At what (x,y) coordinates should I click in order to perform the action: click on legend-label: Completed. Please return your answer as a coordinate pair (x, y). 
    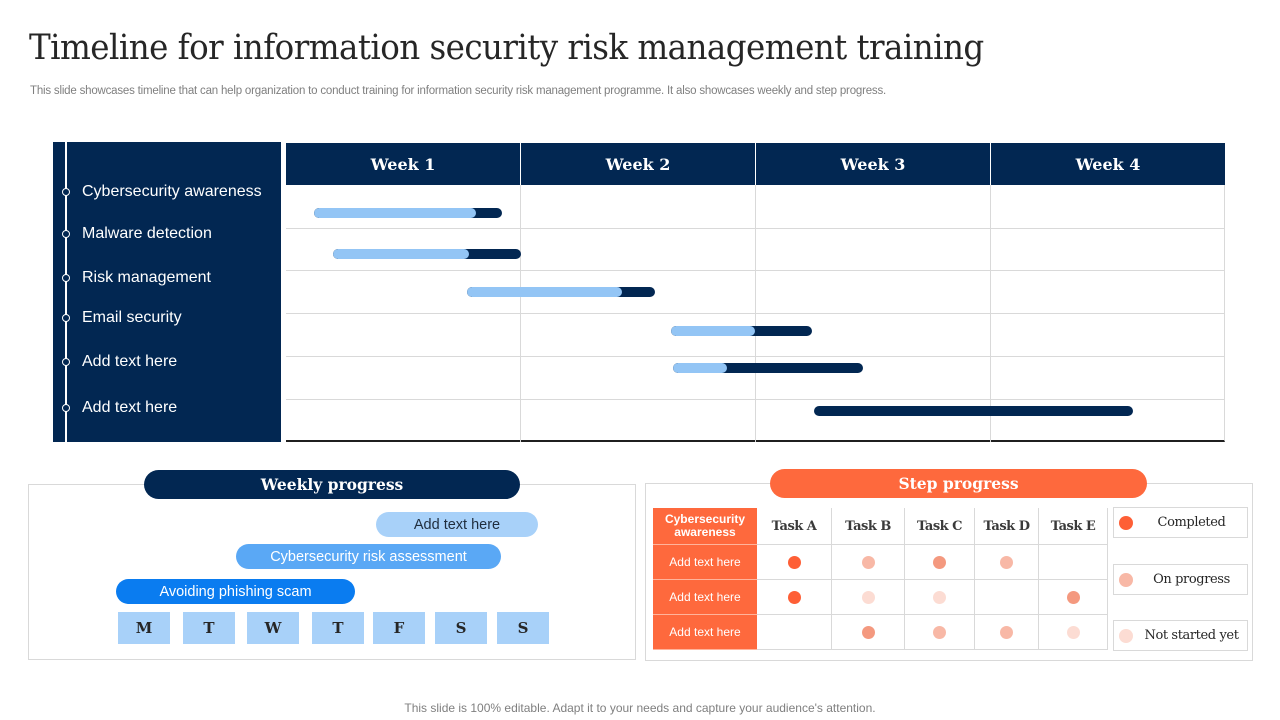
    Looking at the image, I should click on (1191, 522).